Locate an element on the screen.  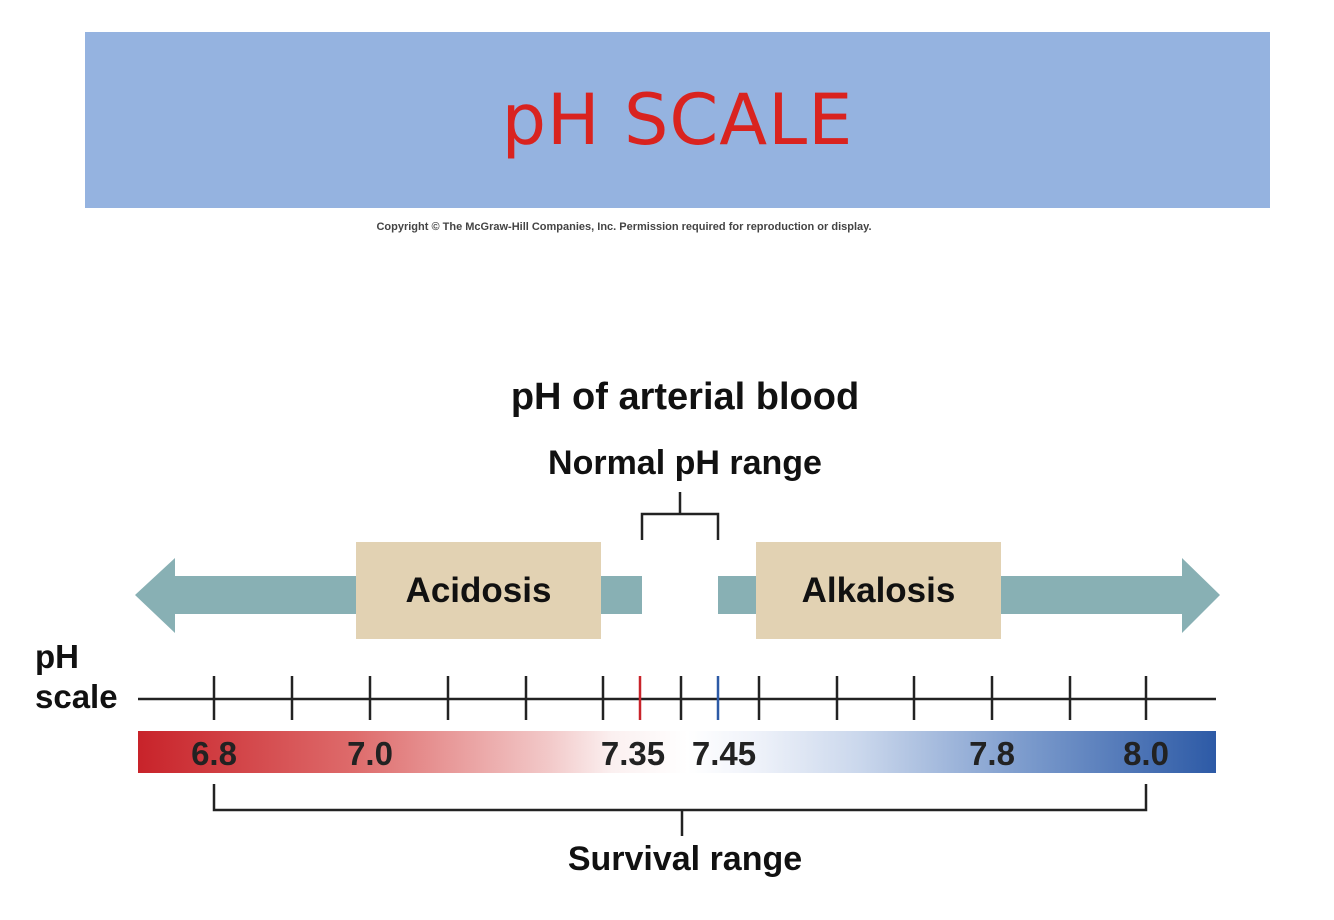
scale-label-8-0: 8.0 is located at coordinates (1146, 753).